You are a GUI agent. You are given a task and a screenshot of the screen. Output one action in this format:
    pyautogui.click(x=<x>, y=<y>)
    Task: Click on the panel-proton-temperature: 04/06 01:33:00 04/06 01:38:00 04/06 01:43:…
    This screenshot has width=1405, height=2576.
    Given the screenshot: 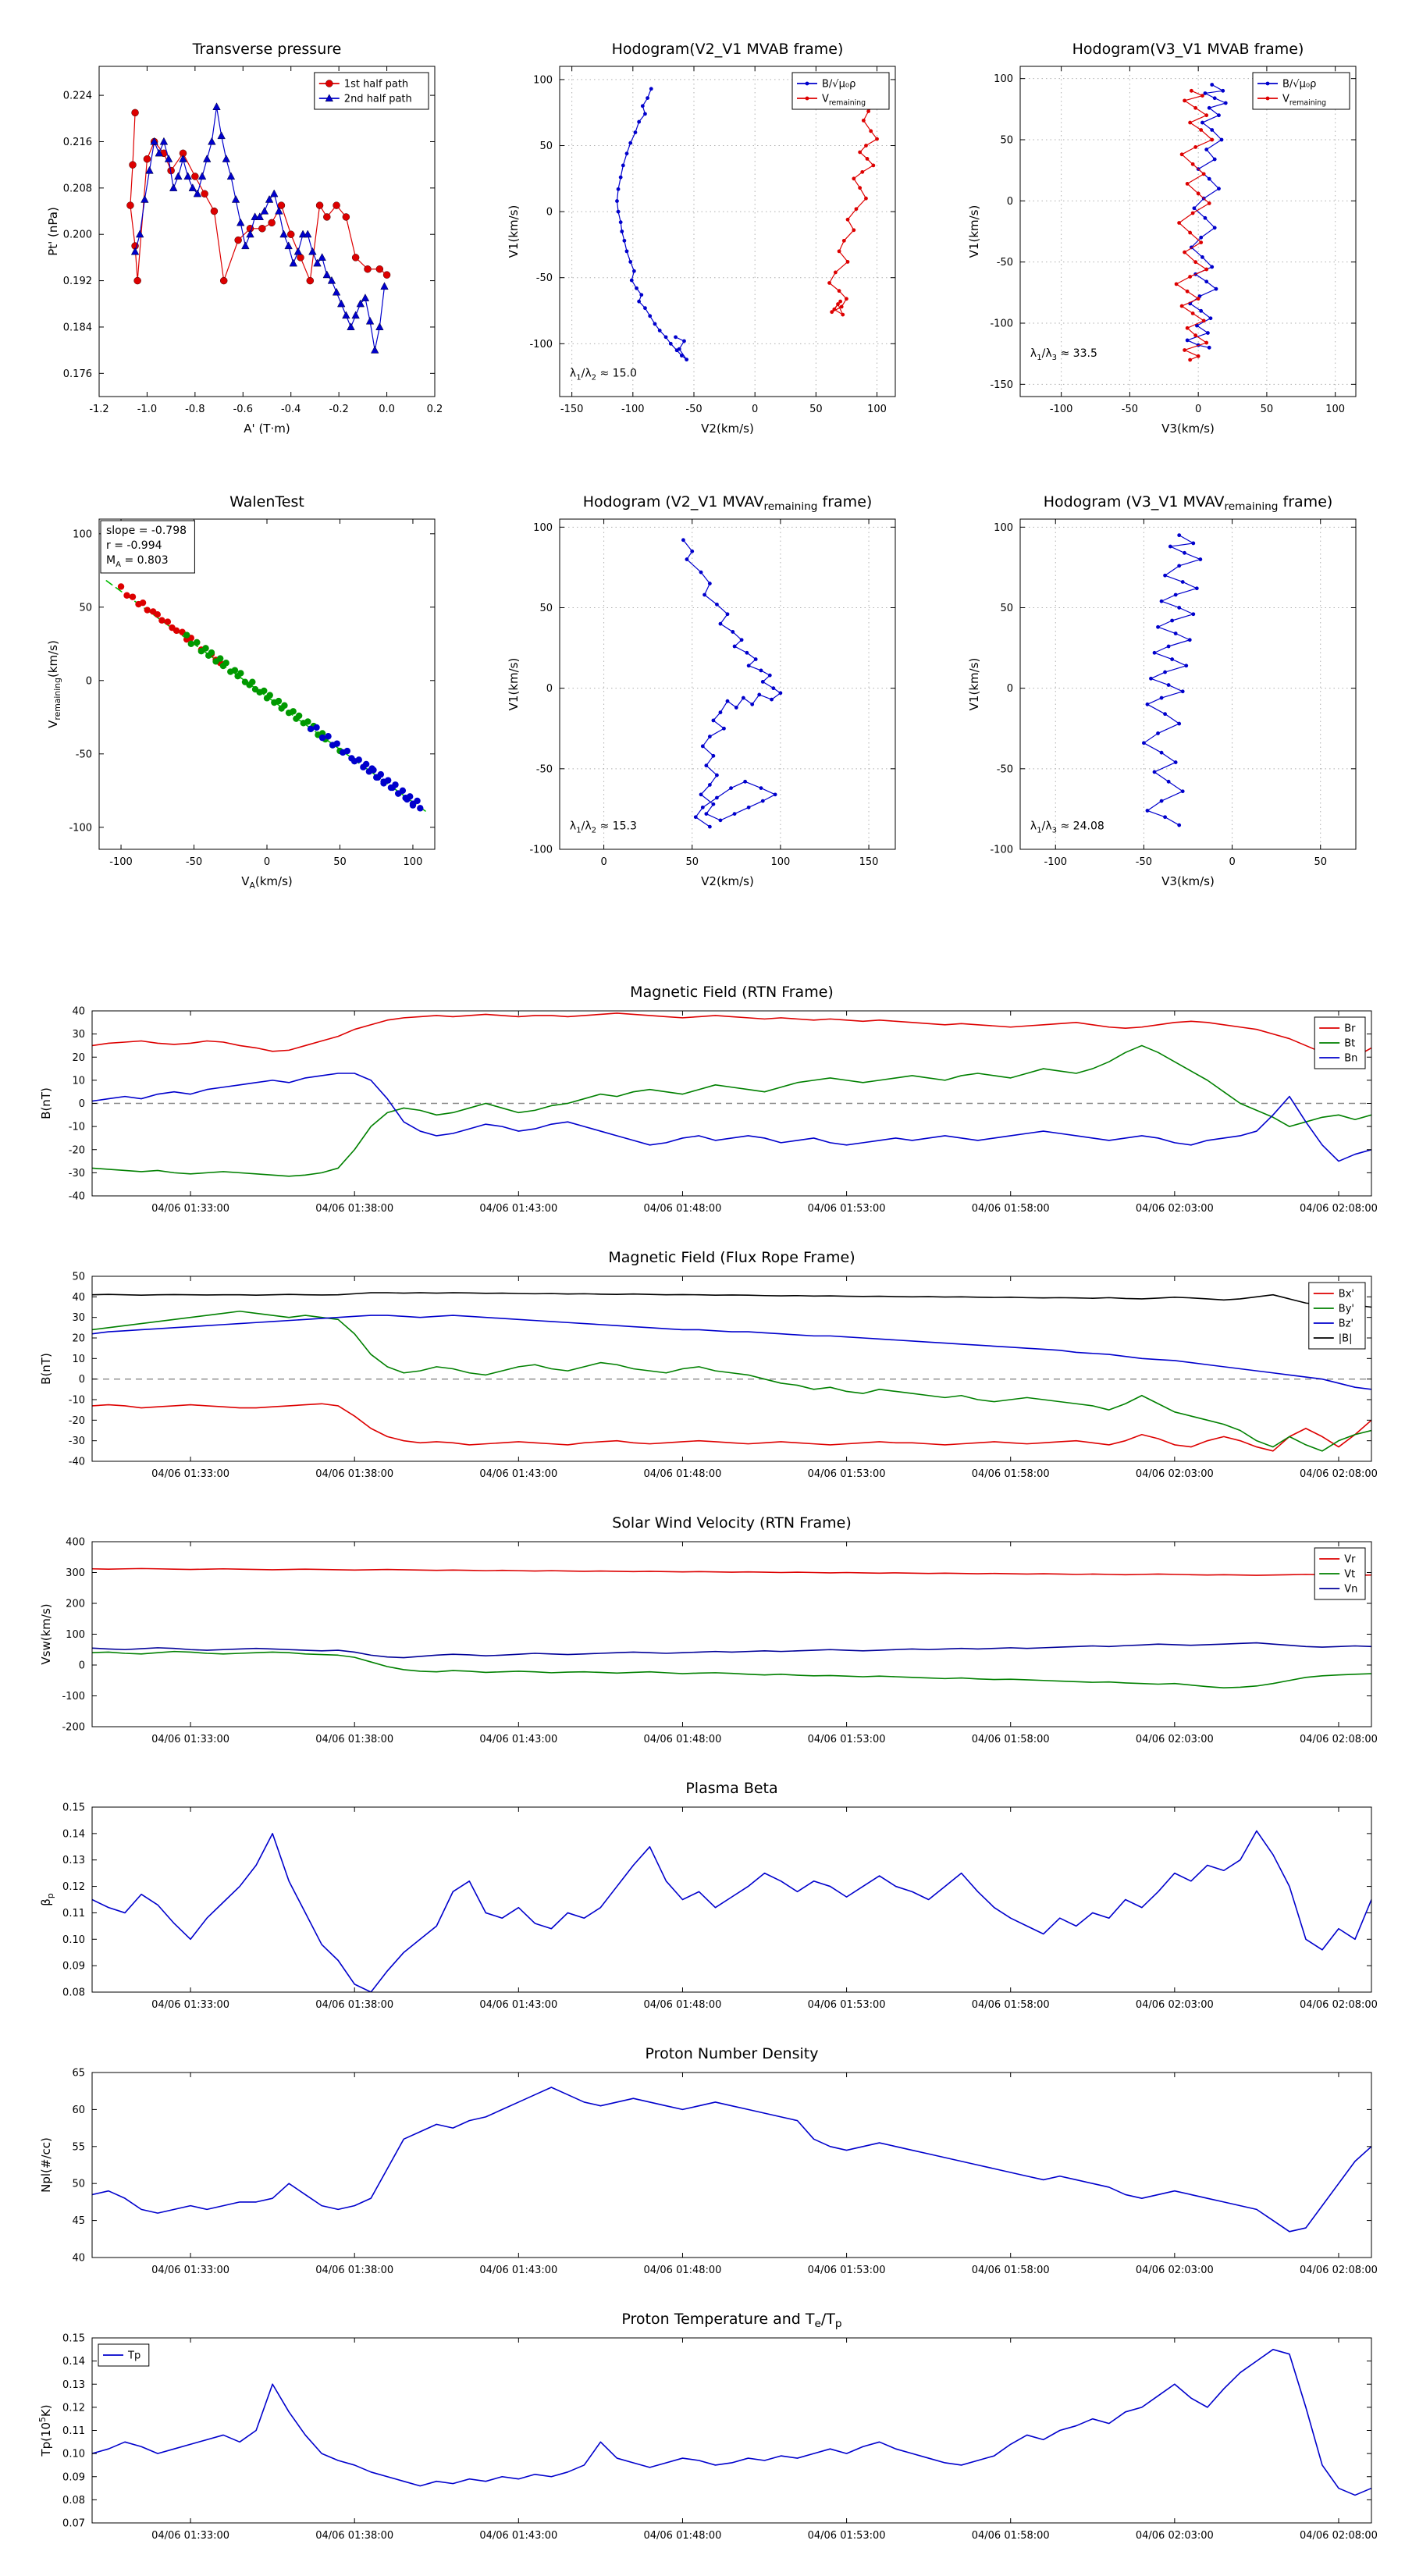 What is the action you would take?
    pyautogui.click(x=705, y=2431)
    